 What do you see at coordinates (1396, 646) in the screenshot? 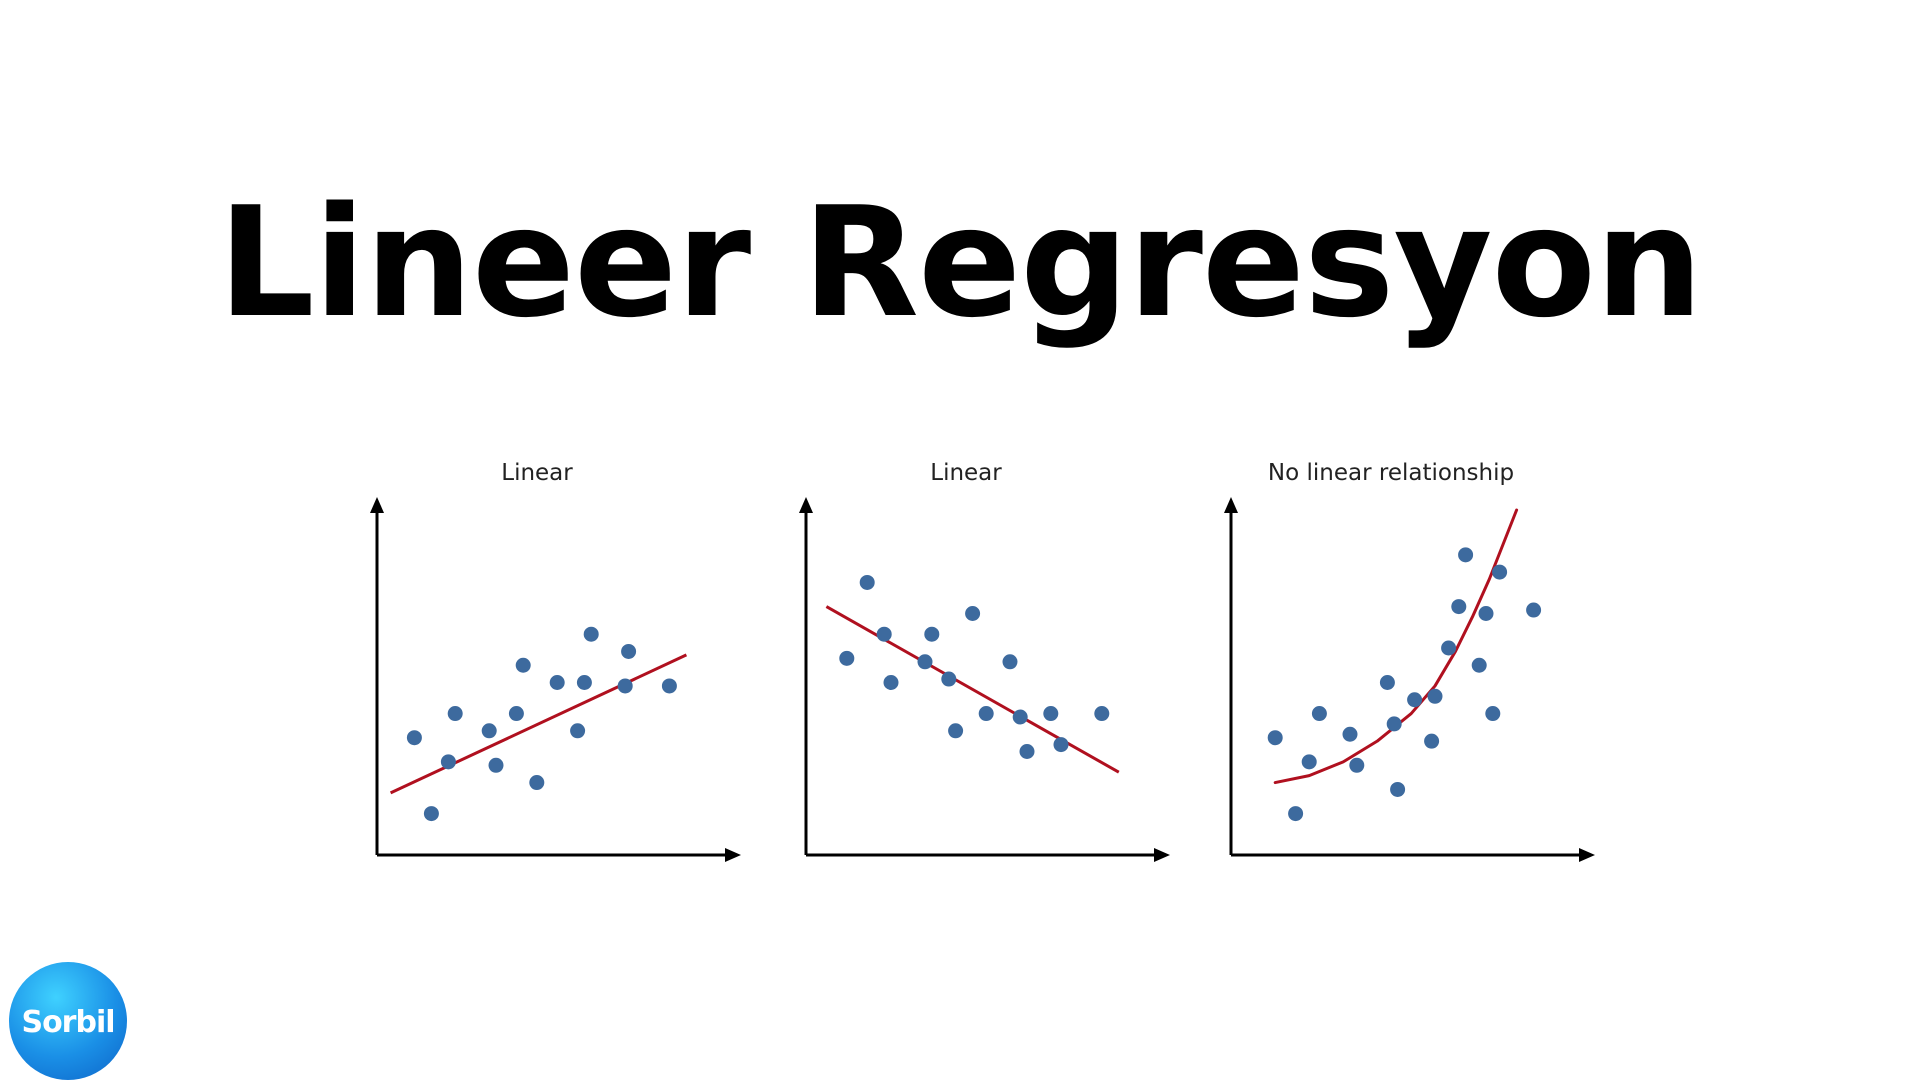
I see `regression-curve` at bounding box center [1396, 646].